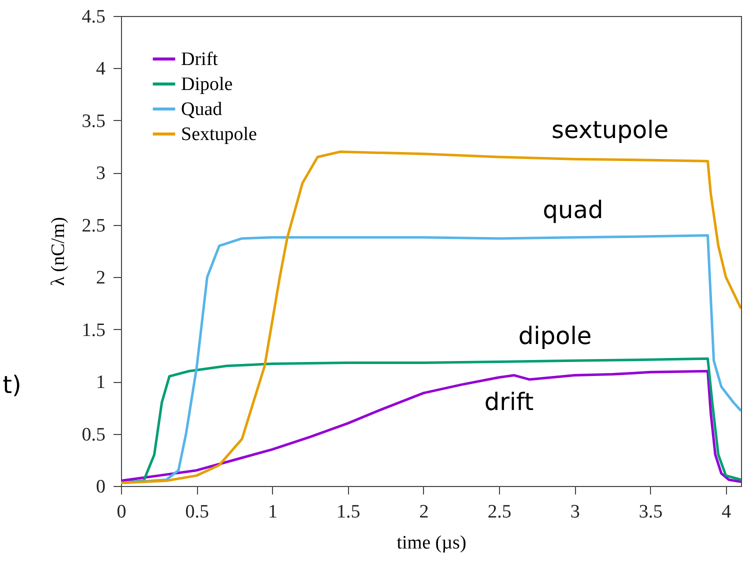 The image size is (749, 576). I want to click on x-tick-label: 0, so click(121, 512).